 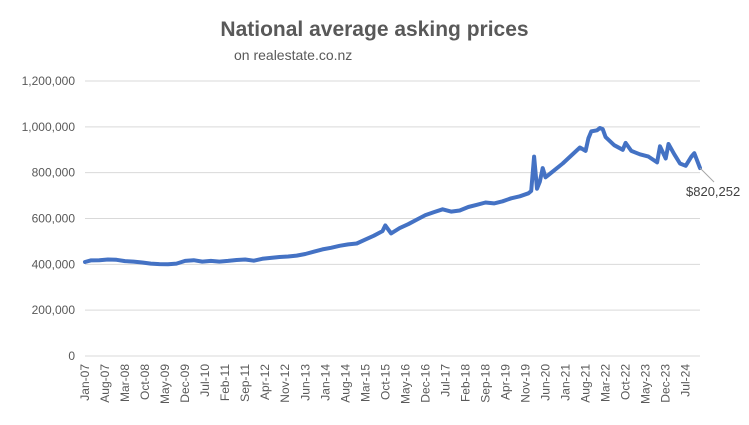 I want to click on x-tick-label: Sep-18, so click(x=485, y=383).